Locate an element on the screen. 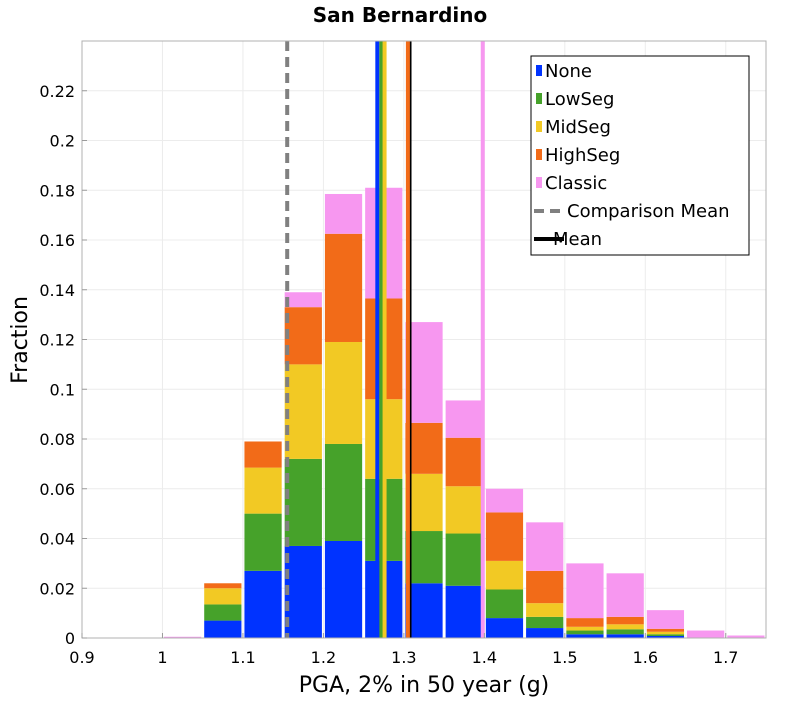 The height and width of the screenshot is (704, 800). x-tick-label: 1.4 is located at coordinates (484, 657).